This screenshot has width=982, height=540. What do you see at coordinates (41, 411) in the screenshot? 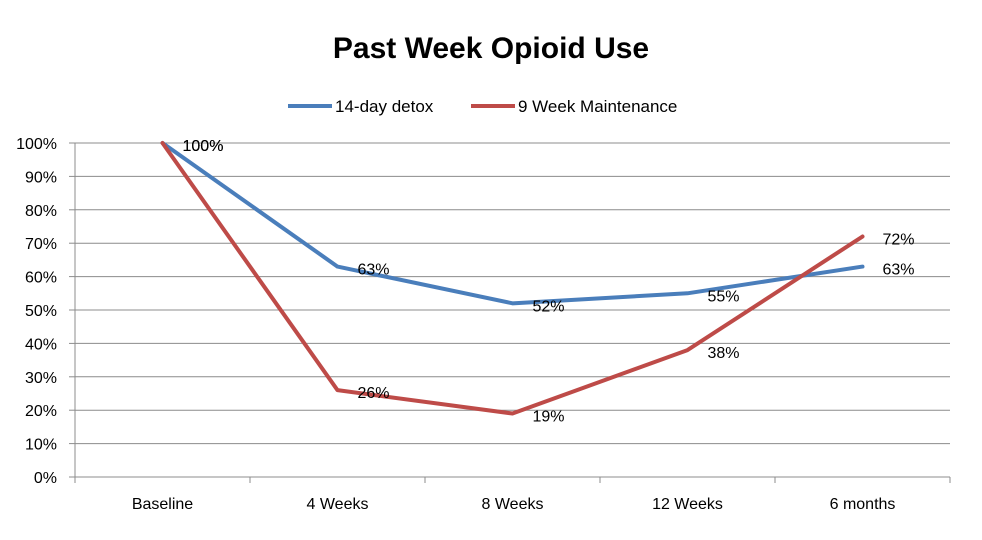
I see `y-tick-label: 20%` at bounding box center [41, 411].